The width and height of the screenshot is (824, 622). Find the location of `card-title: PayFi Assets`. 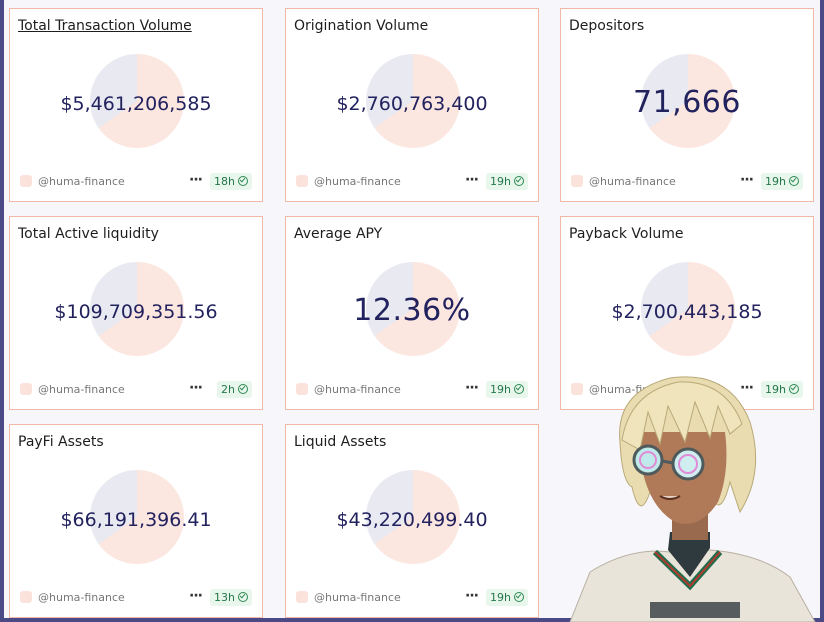

card-title: PayFi Assets is located at coordinates (61, 442).